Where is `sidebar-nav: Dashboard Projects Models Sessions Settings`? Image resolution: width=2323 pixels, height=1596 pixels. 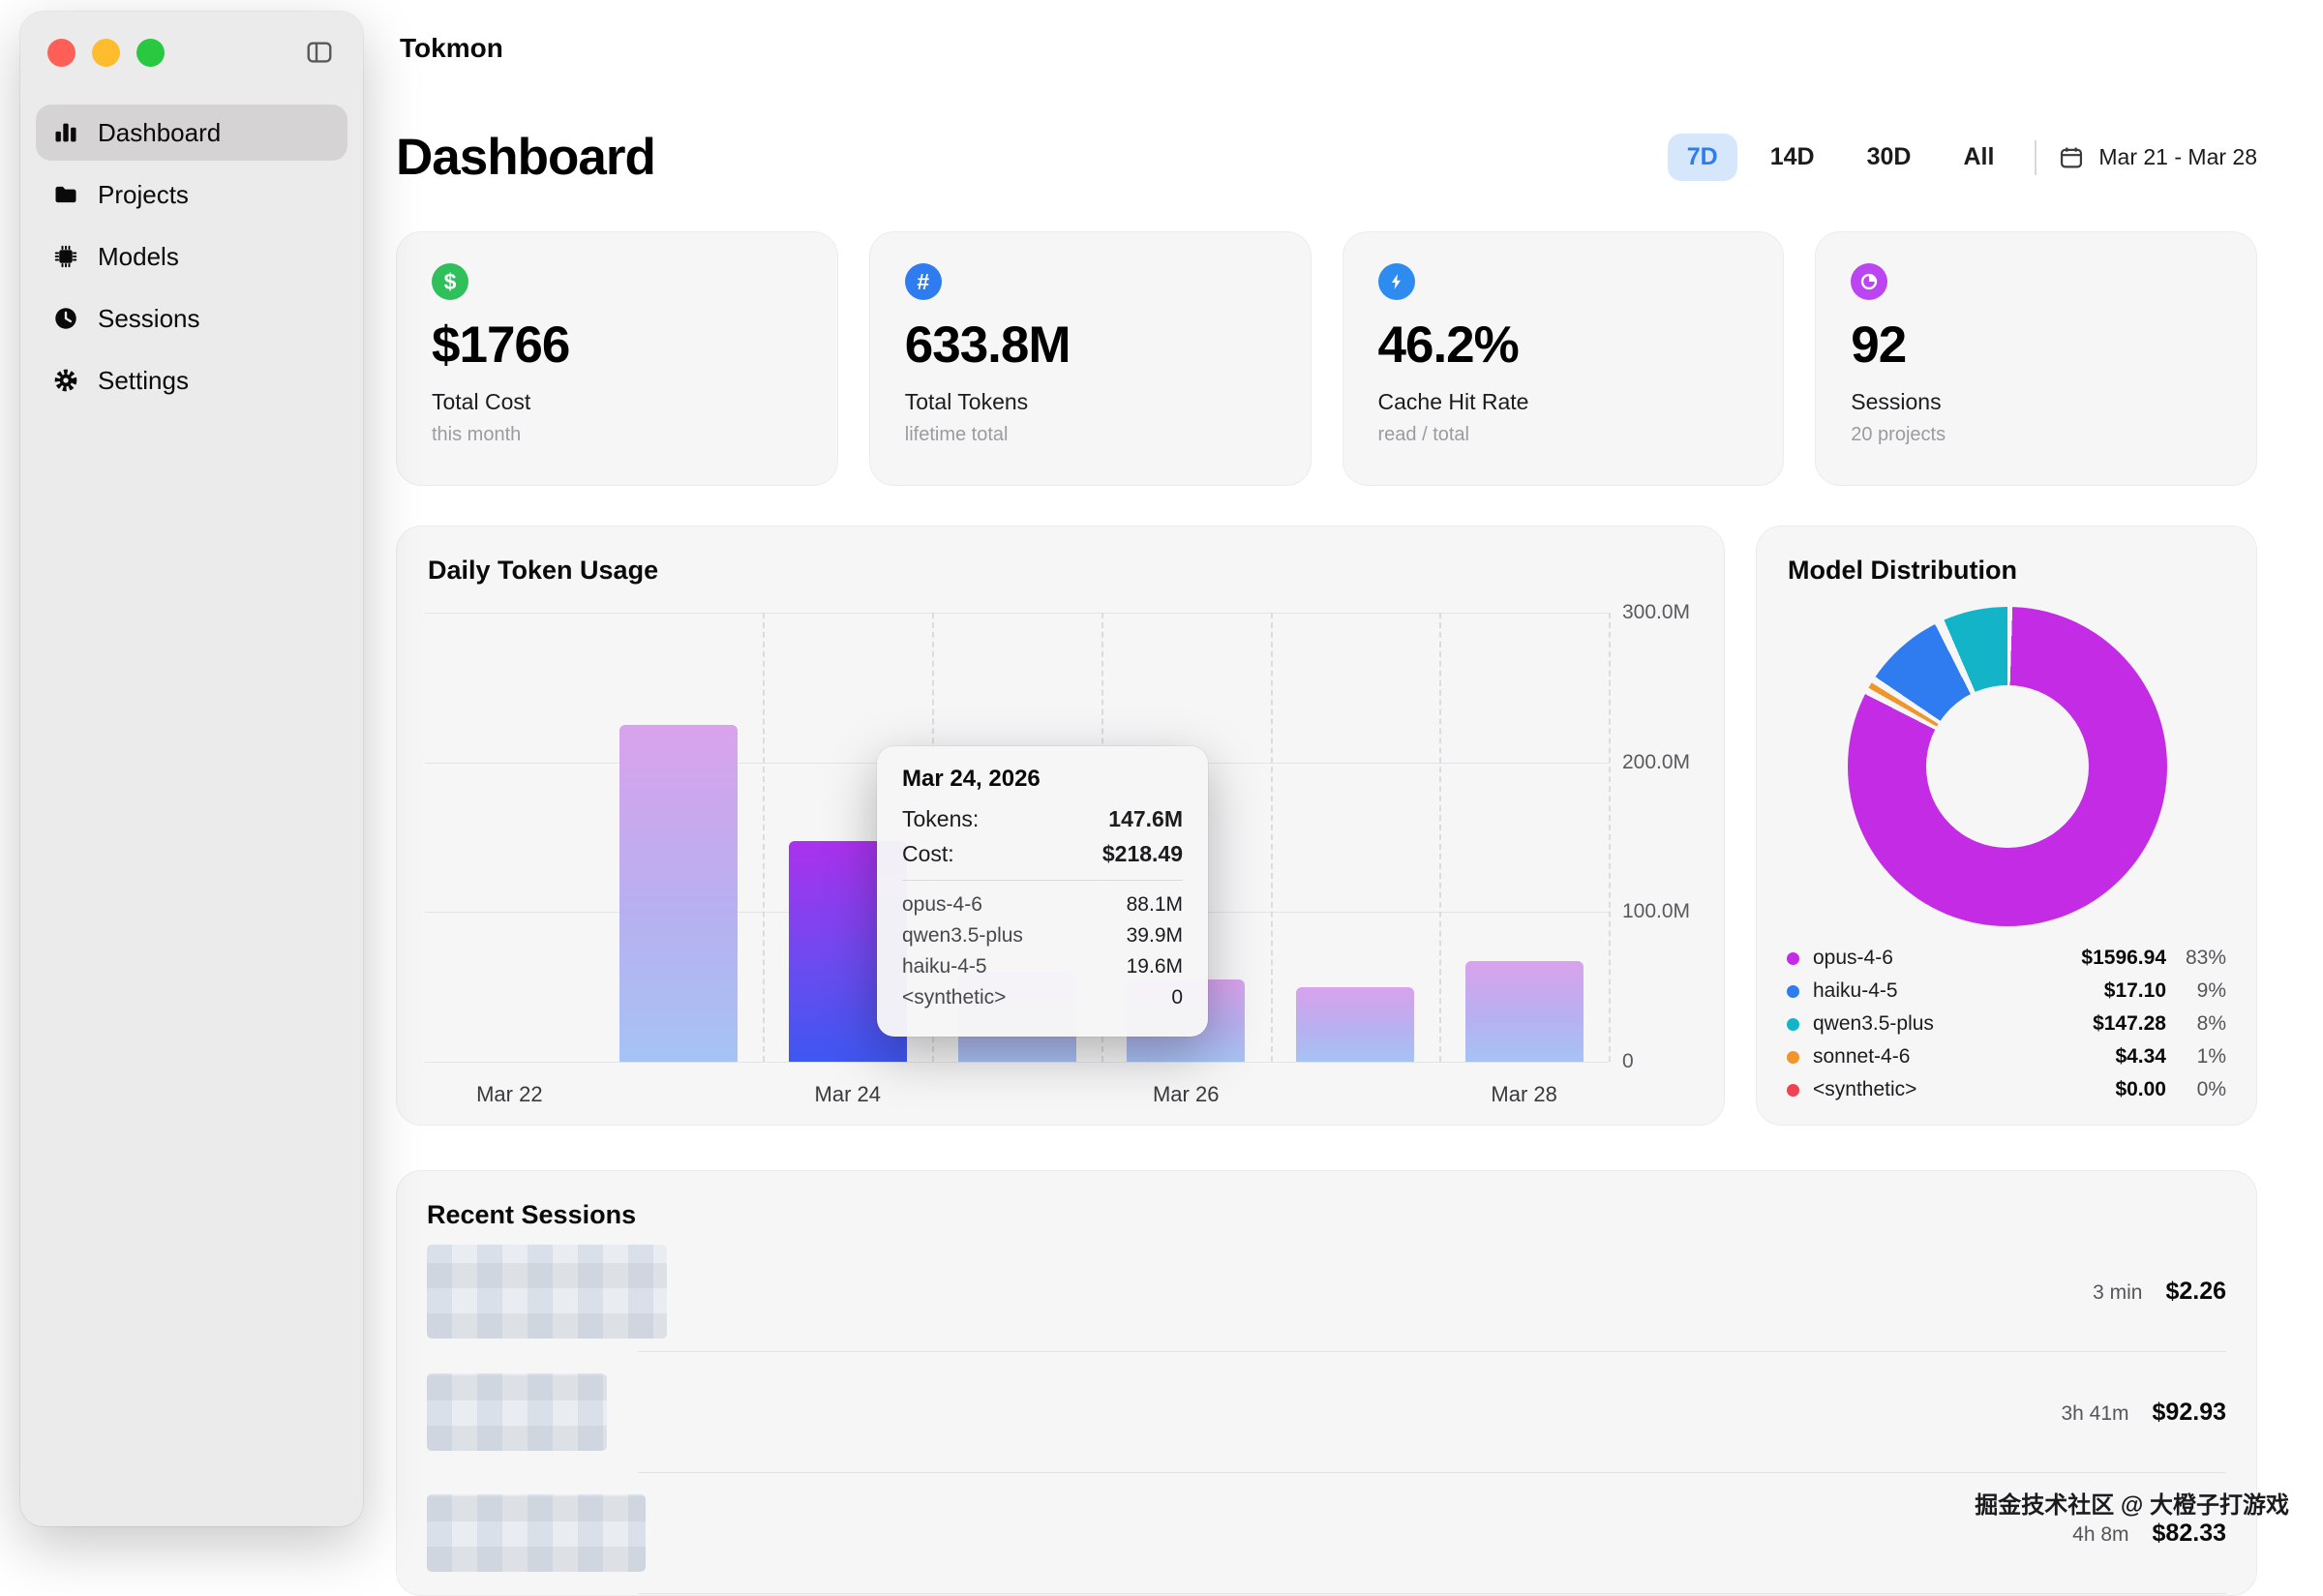
sidebar-nav: Dashboard Projects Models Sessions Settings is located at coordinates (191, 256).